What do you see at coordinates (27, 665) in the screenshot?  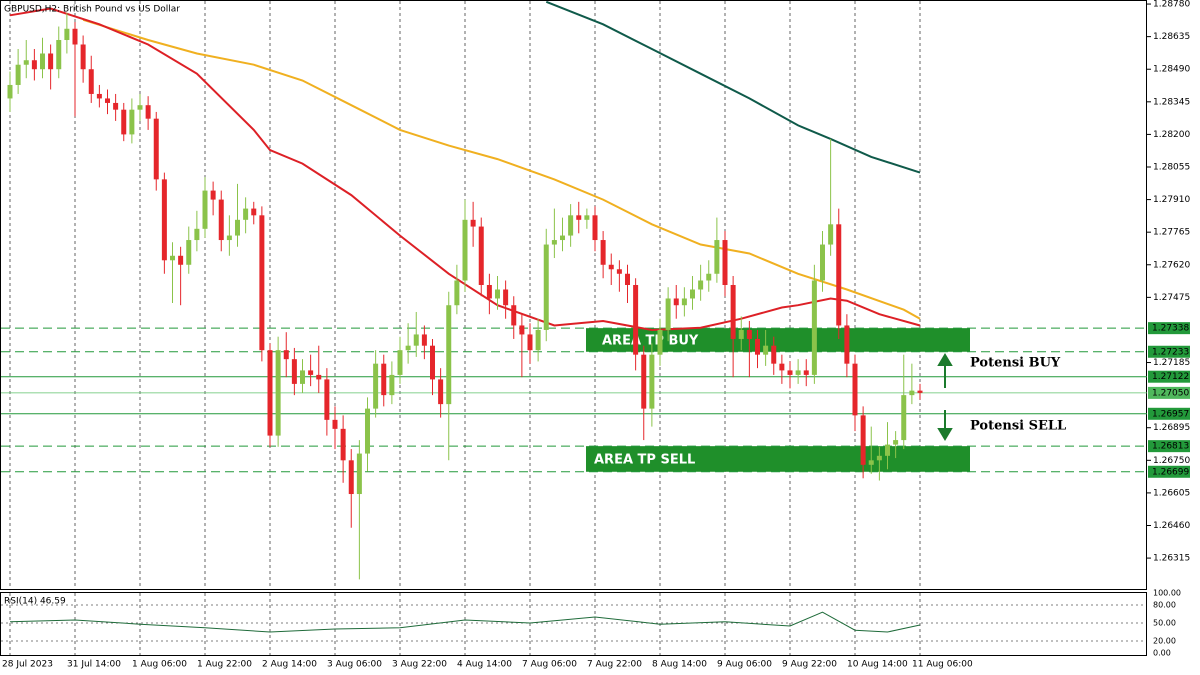 I see `x-tick-label: 28 Jul 2023` at bounding box center [27, 665].